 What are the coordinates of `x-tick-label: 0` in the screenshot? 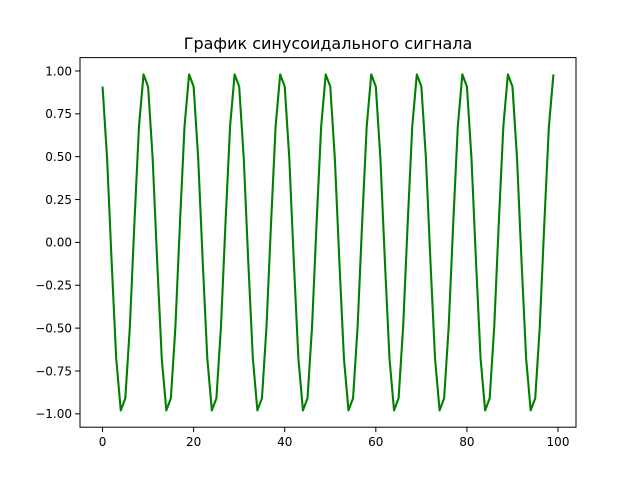 It's located at (103, 442).